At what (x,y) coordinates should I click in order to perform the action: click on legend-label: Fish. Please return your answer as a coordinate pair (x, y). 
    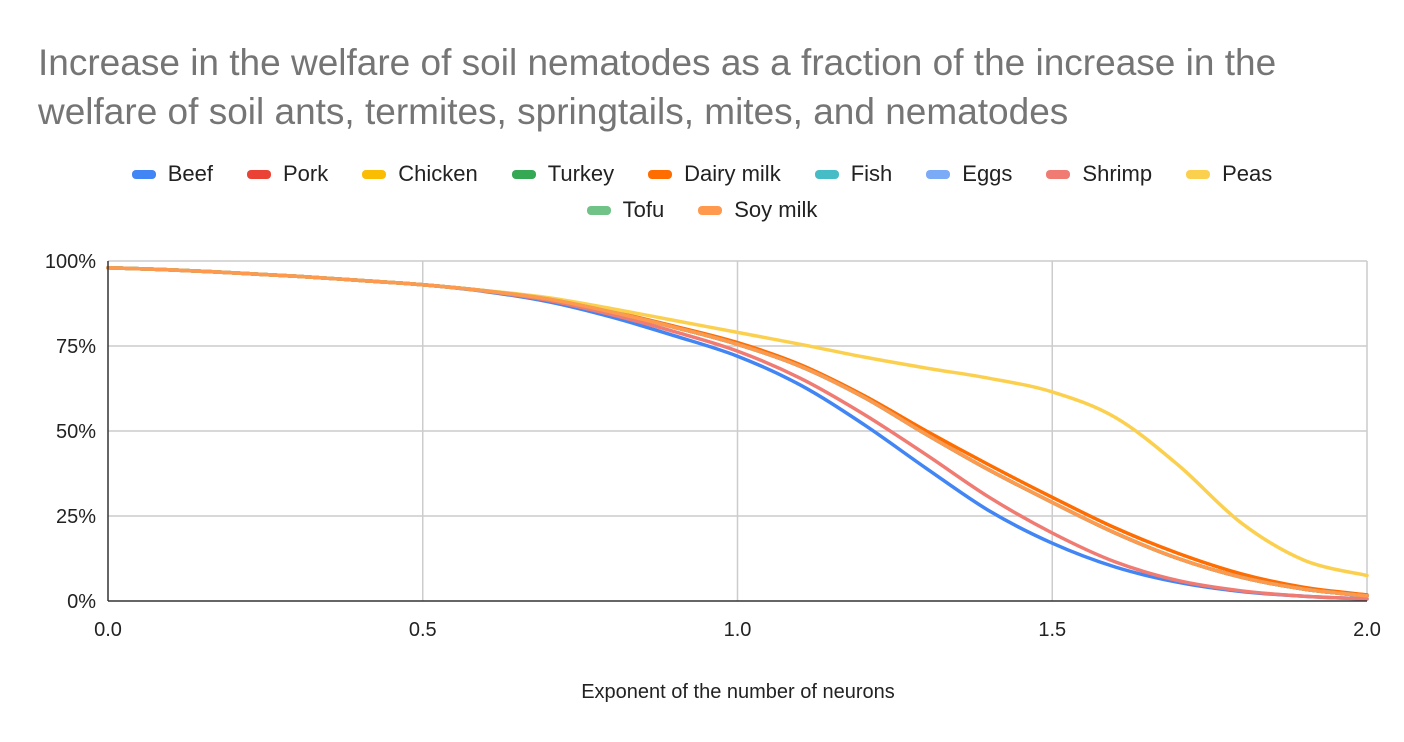
    Looking at the image, I should click on (871, 173).